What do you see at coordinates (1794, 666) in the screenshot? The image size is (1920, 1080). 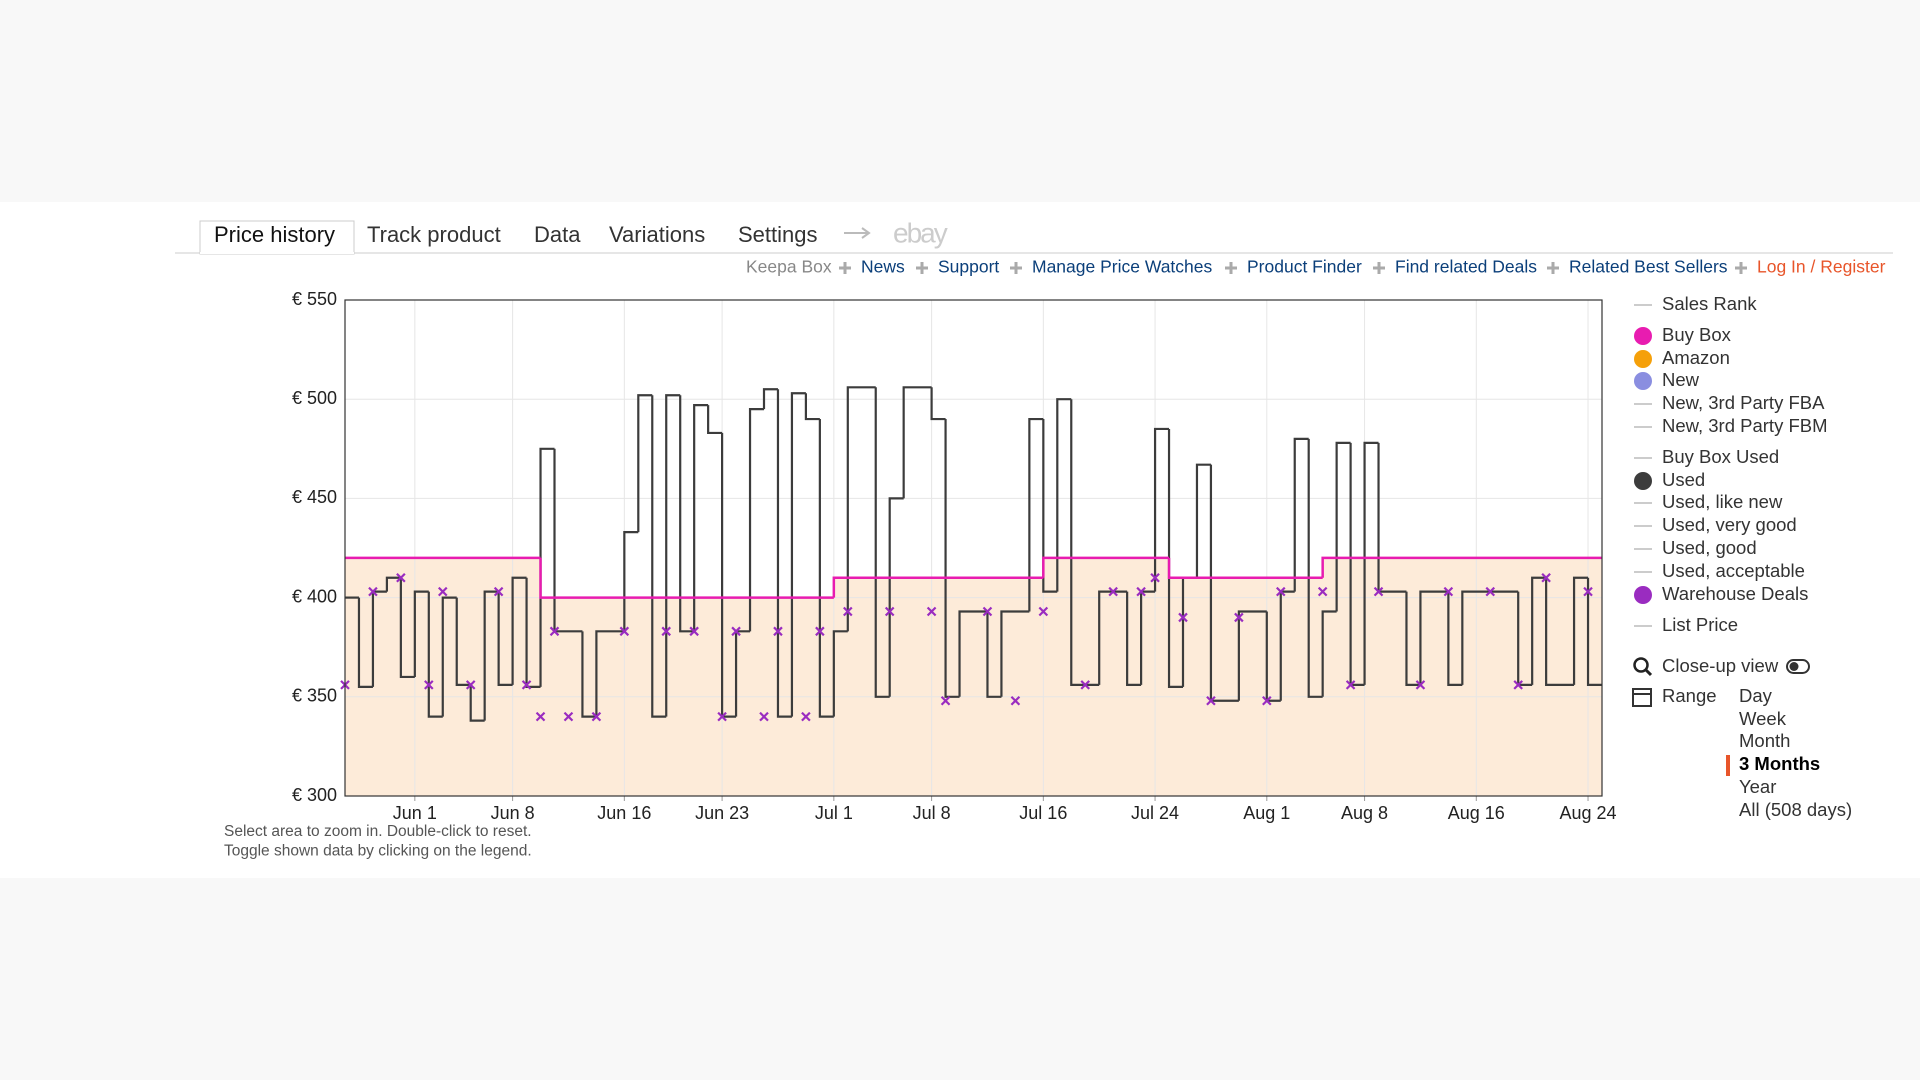 I see `toggle-knob` at bounding box center [1794, 666].